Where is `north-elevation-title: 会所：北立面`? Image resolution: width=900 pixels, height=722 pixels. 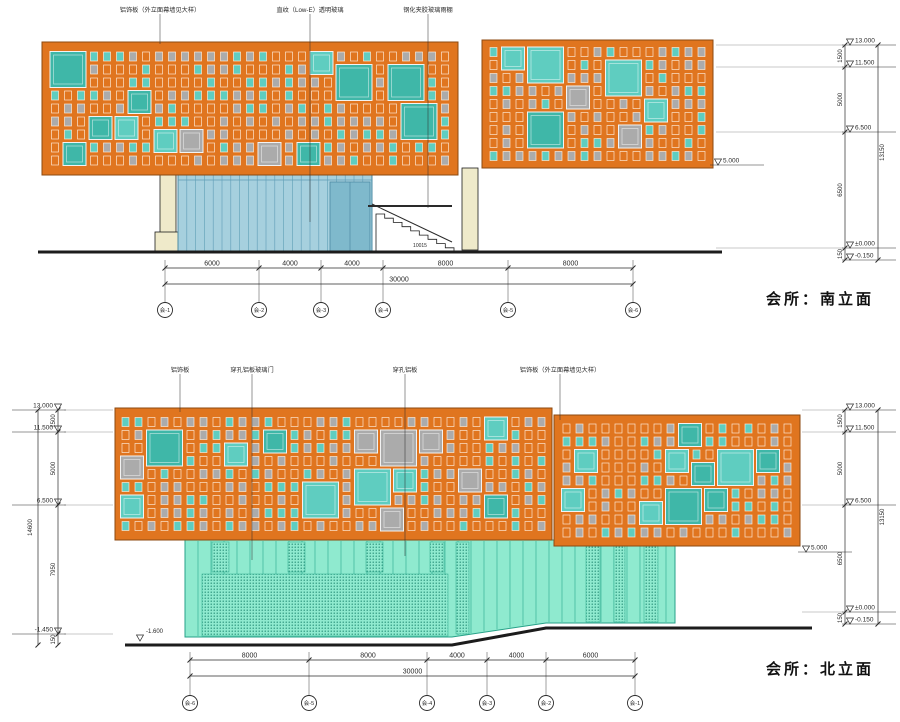 north-elevation-title: 会所：北立面 is located at coordinates (820, 669).